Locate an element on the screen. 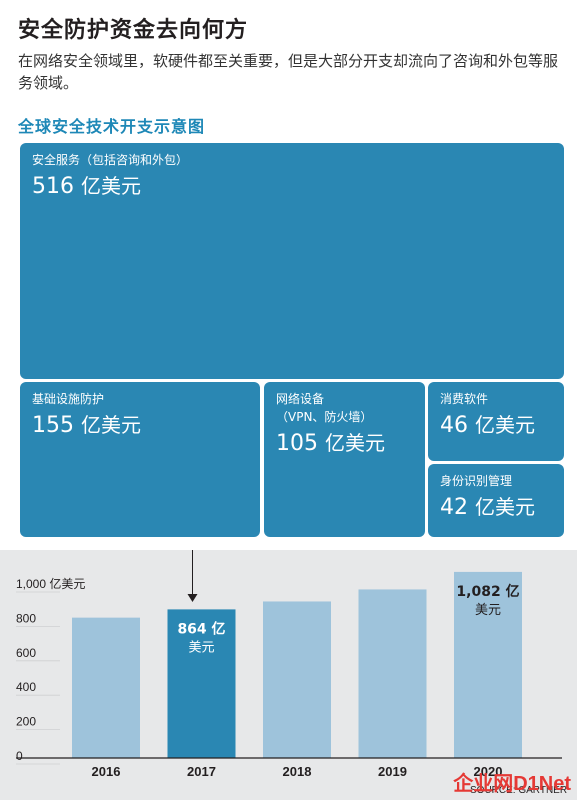  x-tick-label: 2017 is located at coordinates (201, 771).